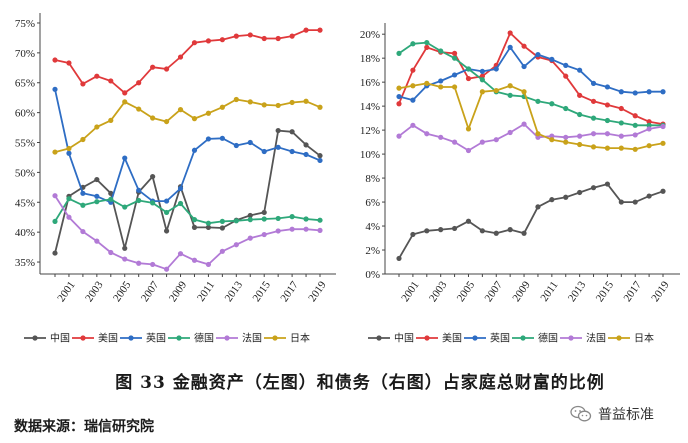 This screenshot has height=443, width=688. What do you see at coordinates (156, 338) in the screenshot?
I see `legend-label: 英国` at bounding box center [156, 338].